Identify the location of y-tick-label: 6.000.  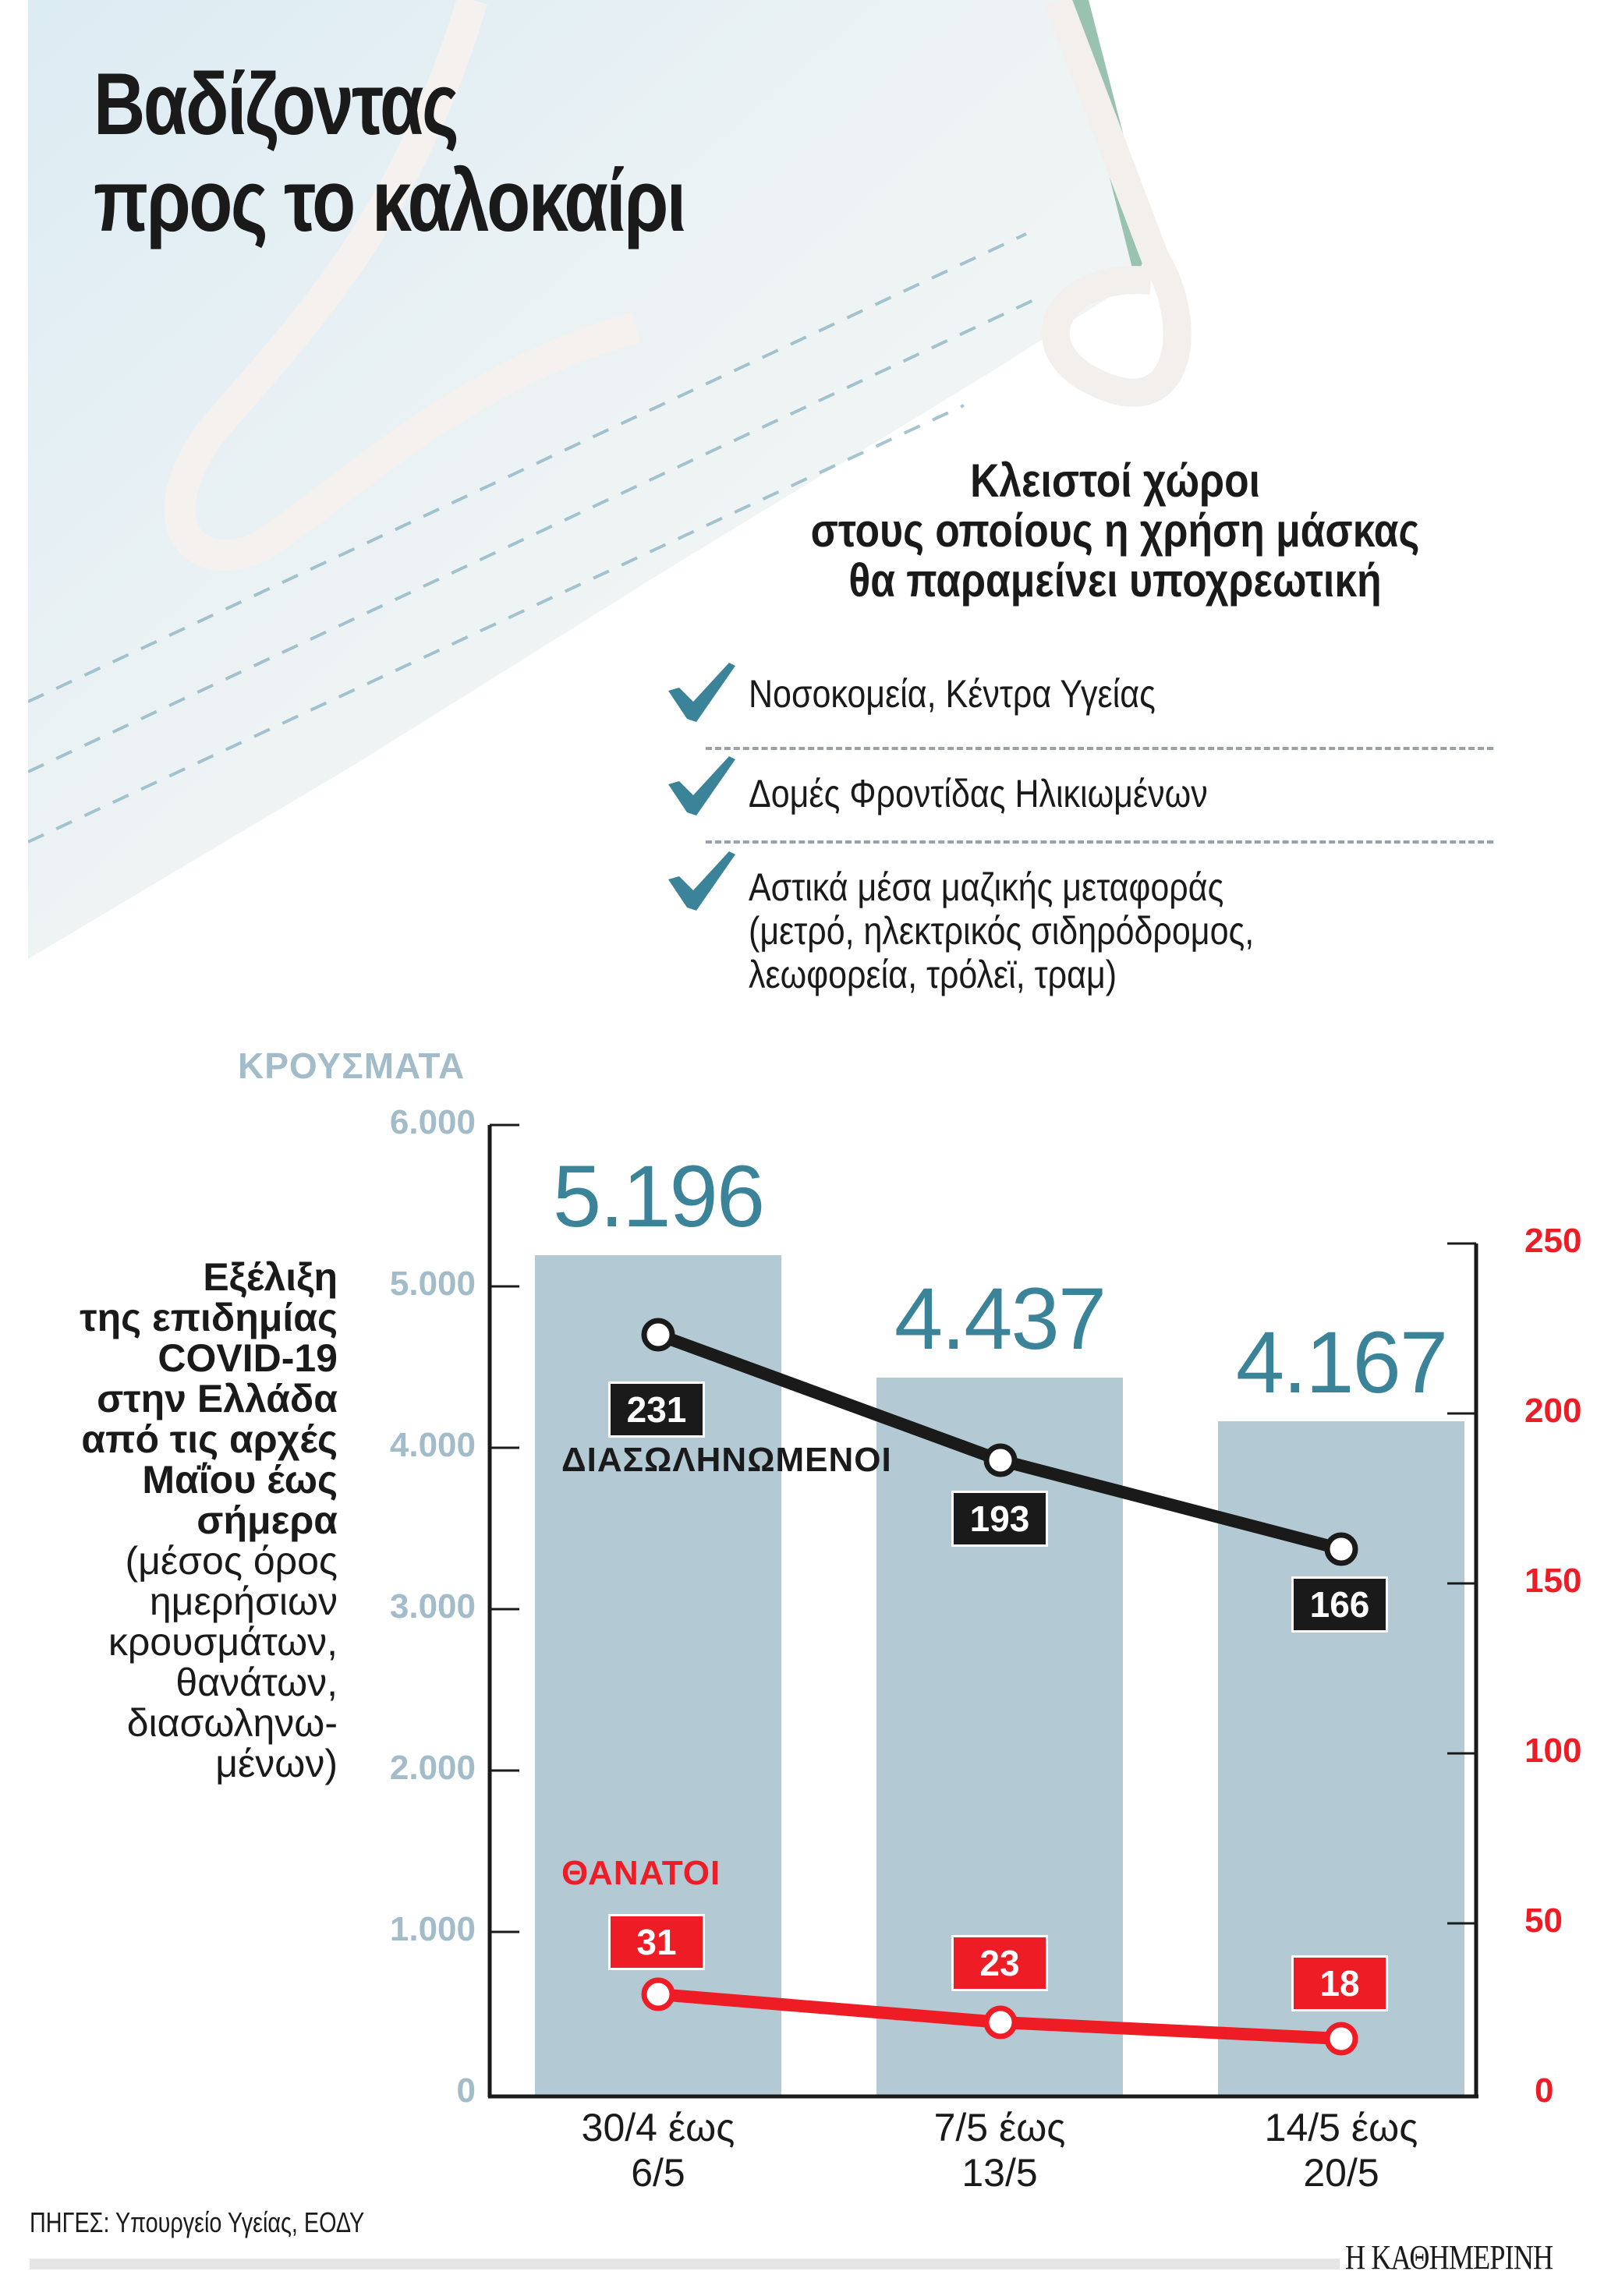
(432, 1122).